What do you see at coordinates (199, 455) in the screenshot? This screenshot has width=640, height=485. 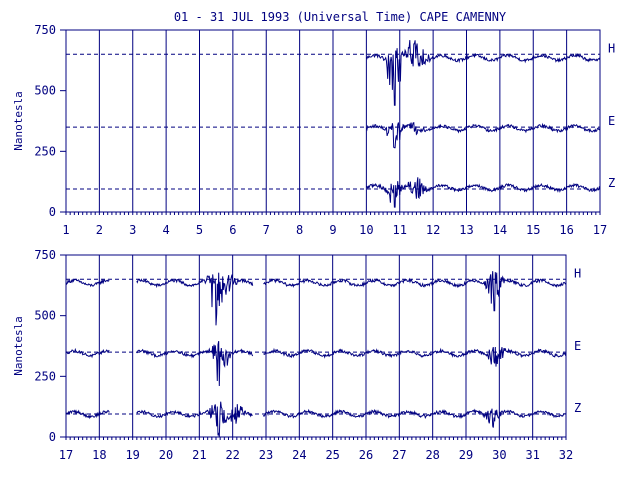 I see `x-tick-label: 21` at bounding box center [199, 455].